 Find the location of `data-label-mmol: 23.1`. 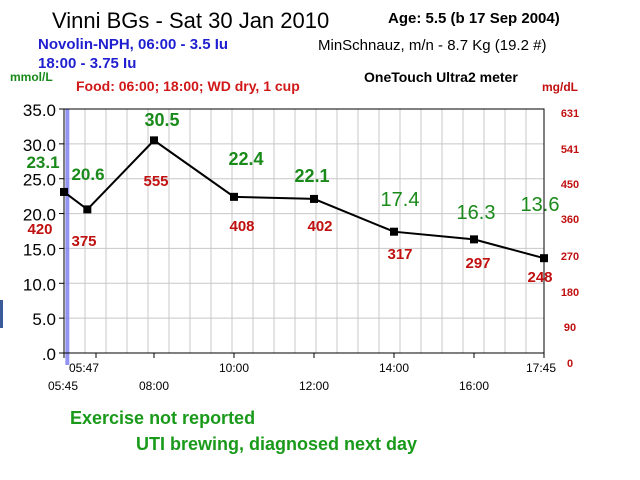

data-label-mmol: 23.1 is located at coordinates (42, 162).